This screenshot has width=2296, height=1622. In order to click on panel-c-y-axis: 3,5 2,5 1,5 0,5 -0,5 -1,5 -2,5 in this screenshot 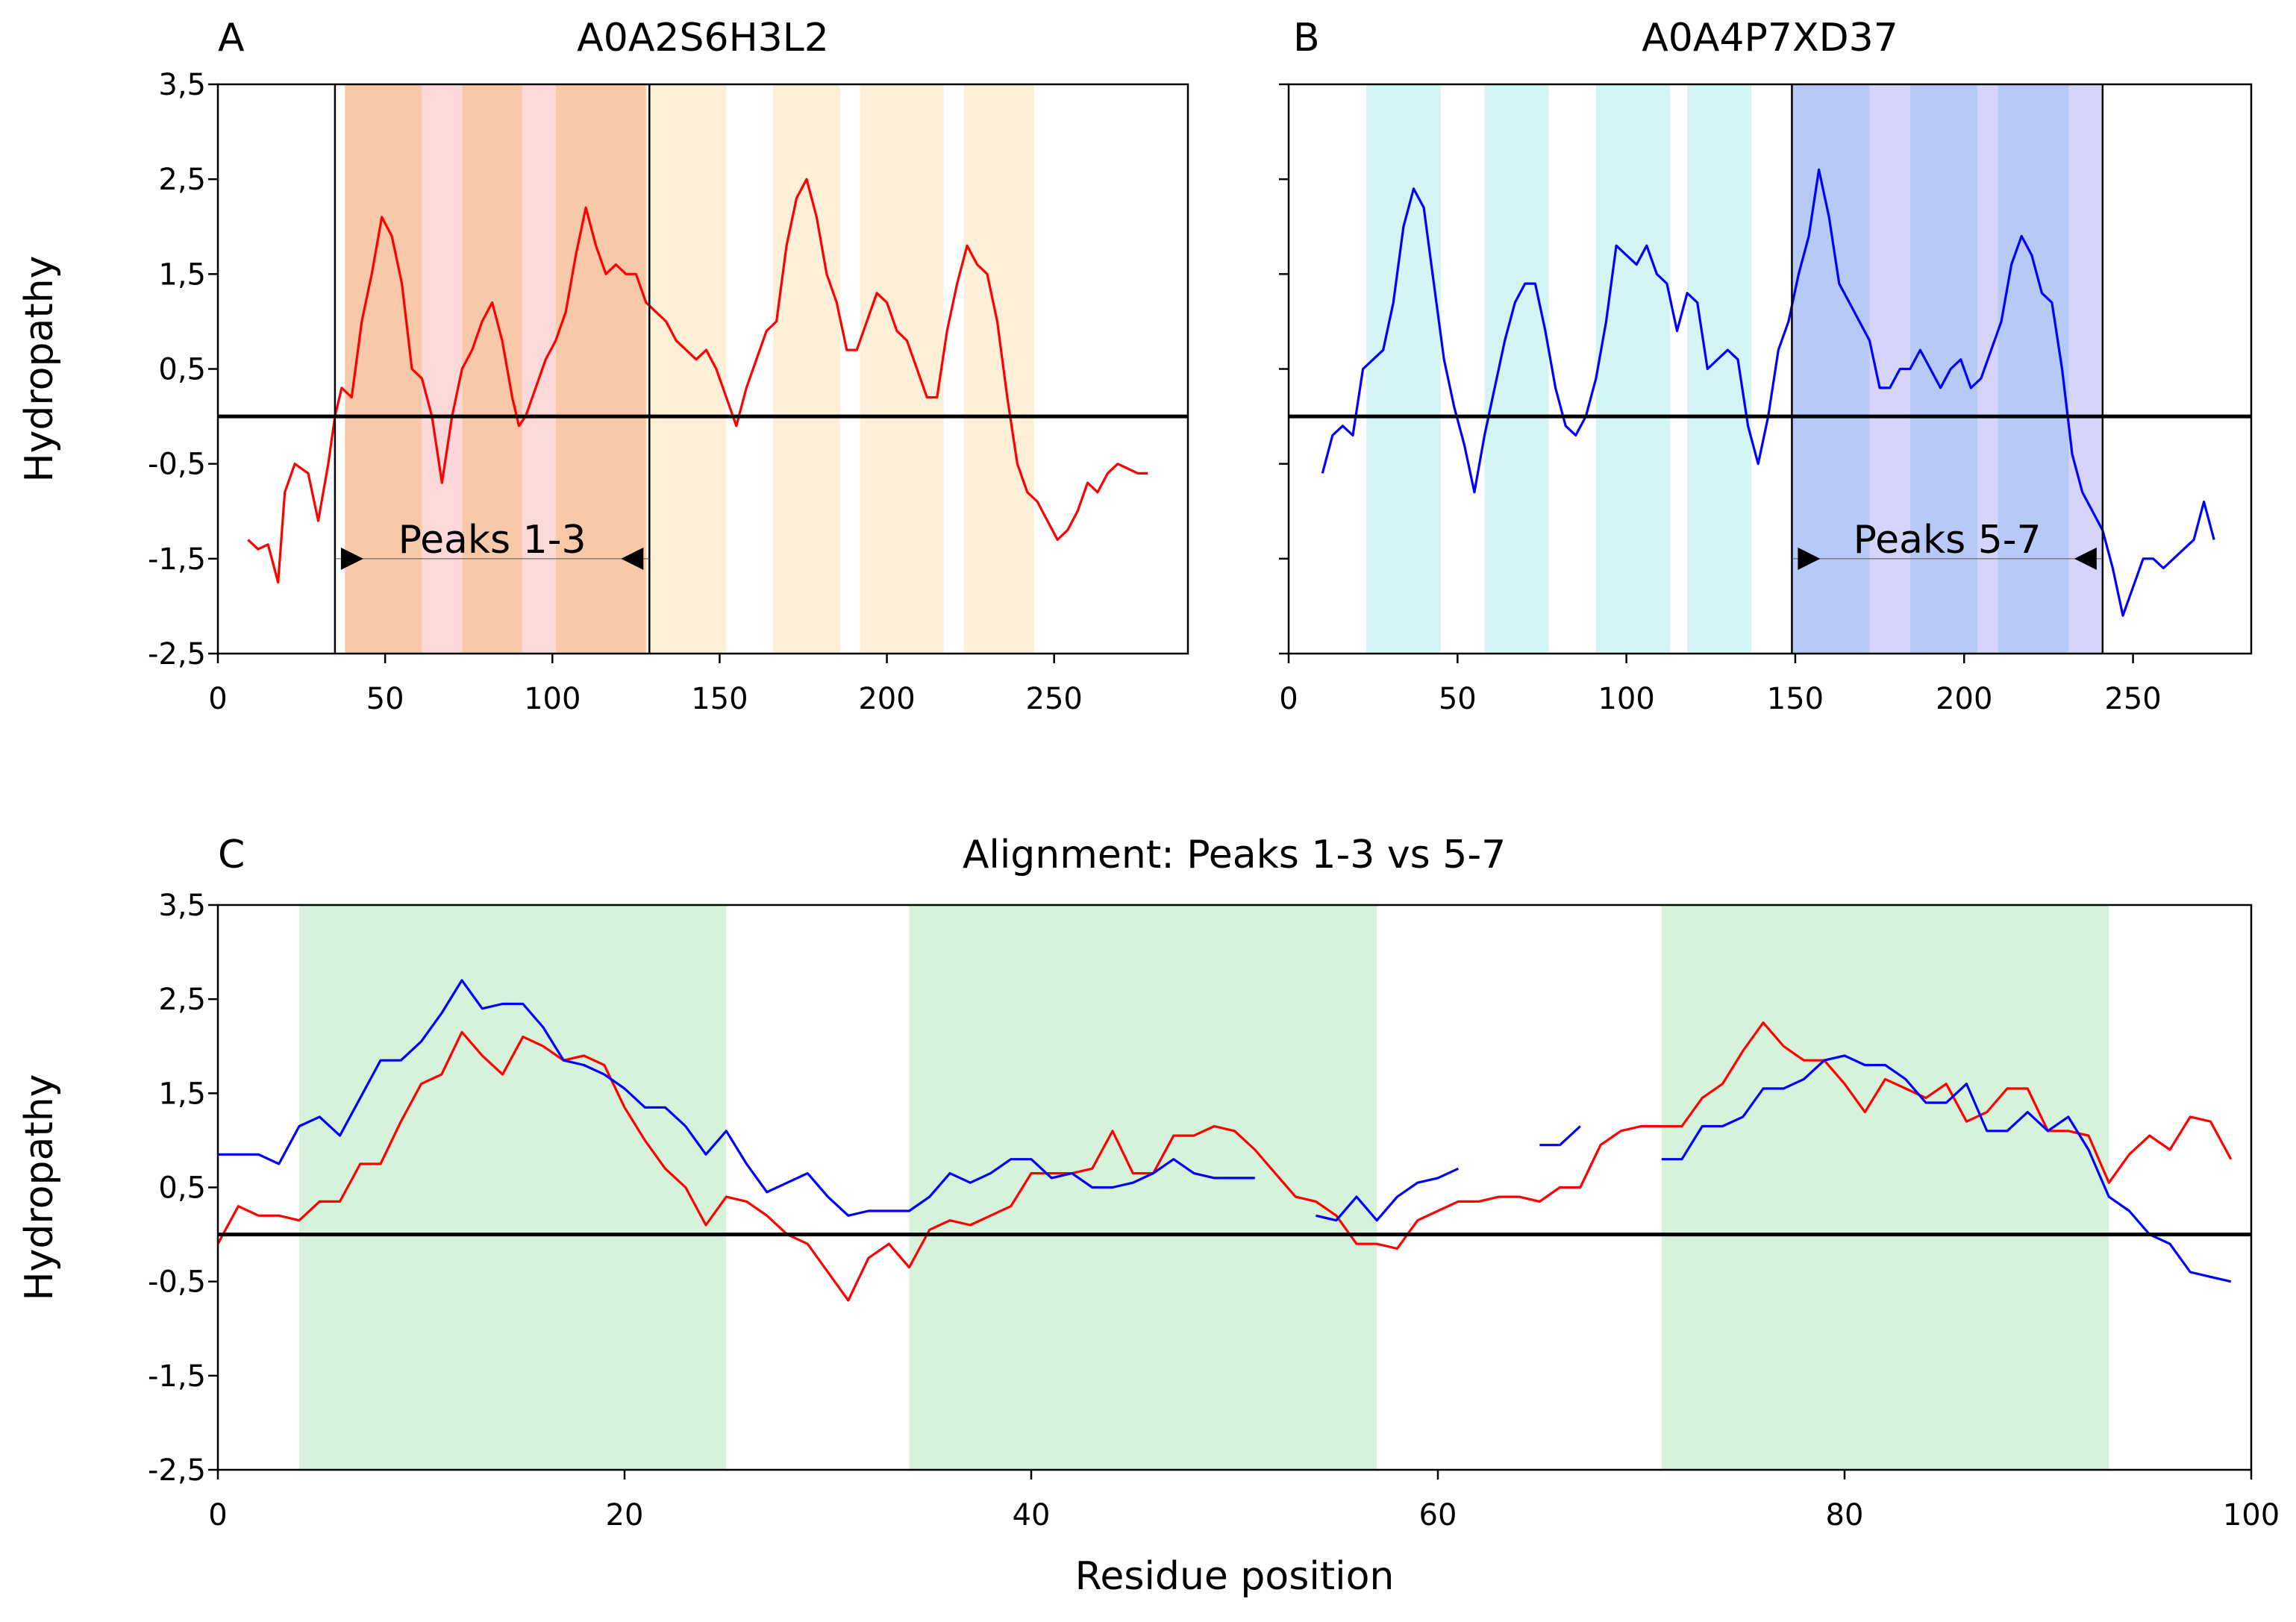, I will do `click(183, 1188)`.